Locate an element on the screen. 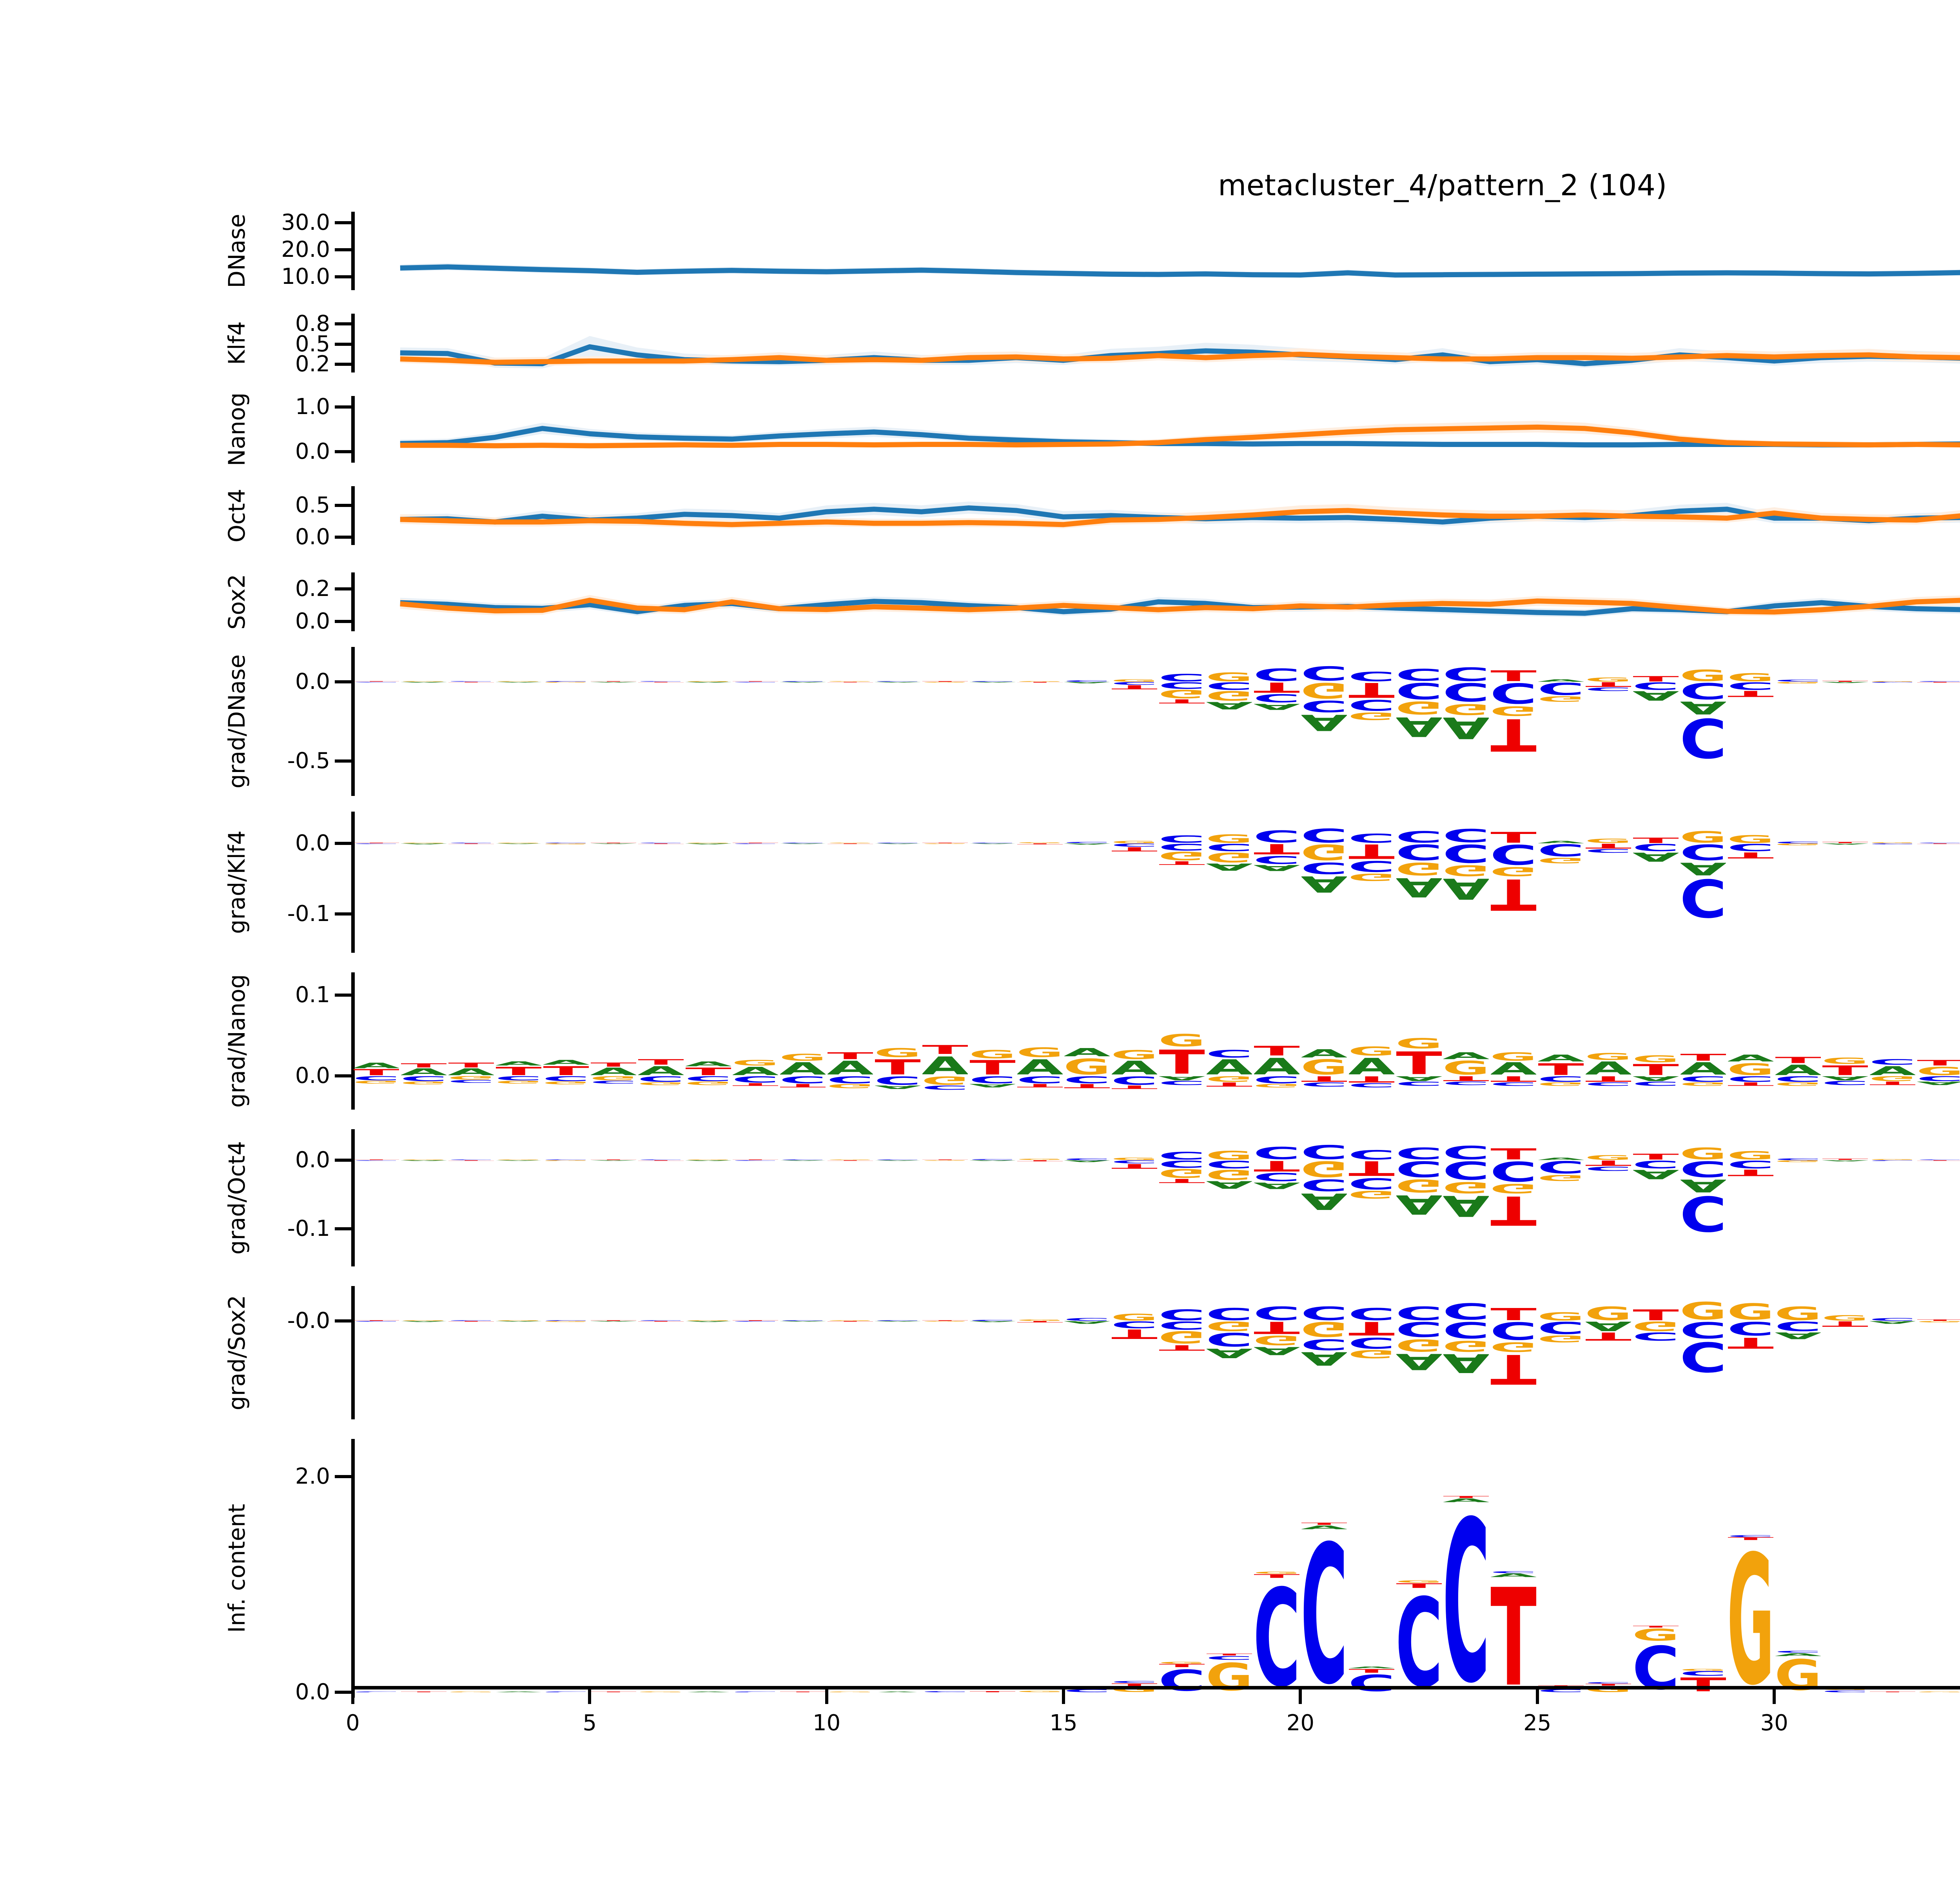 The image size is (1960, 1882). x-tick-label: 30 is located at coordinates (1774, 1723).